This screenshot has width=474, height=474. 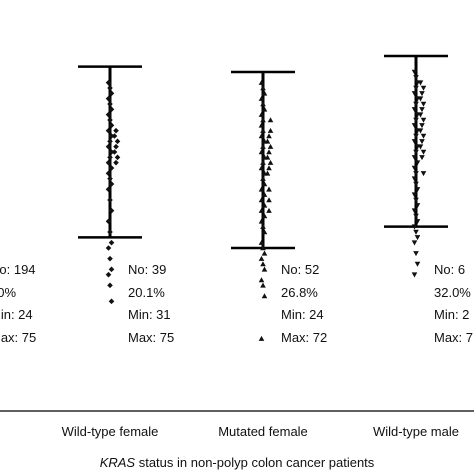 I want to click on stat-max: Max: 7, so click(x=453, y=337).